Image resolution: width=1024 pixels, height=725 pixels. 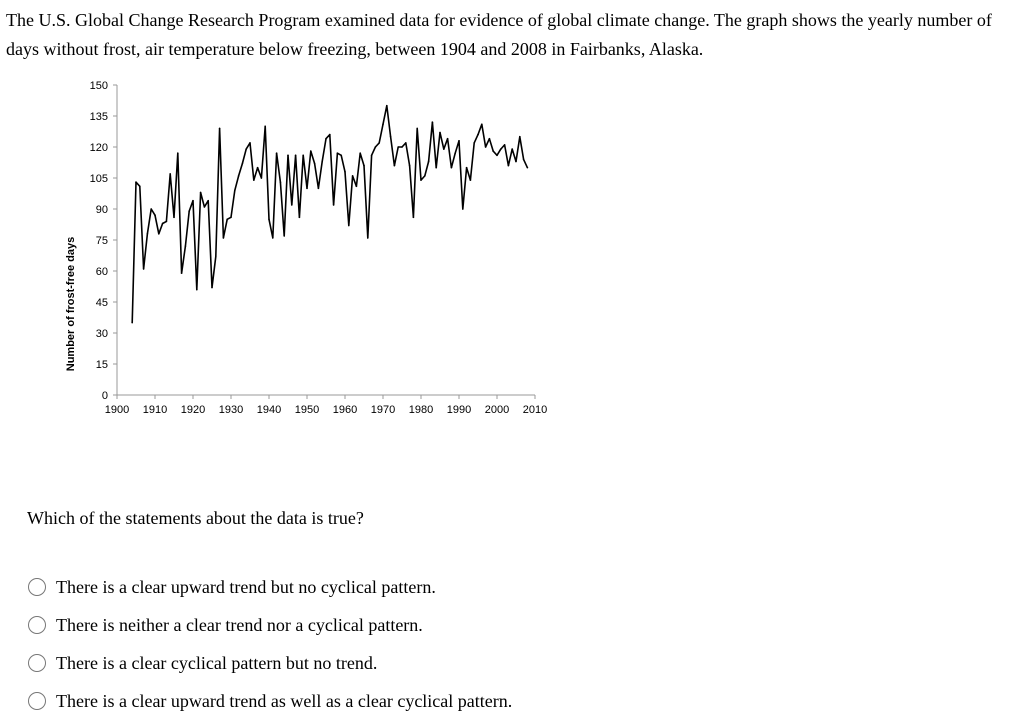 I want to click on y-tick-label: 90, so click(x=102, y=210).